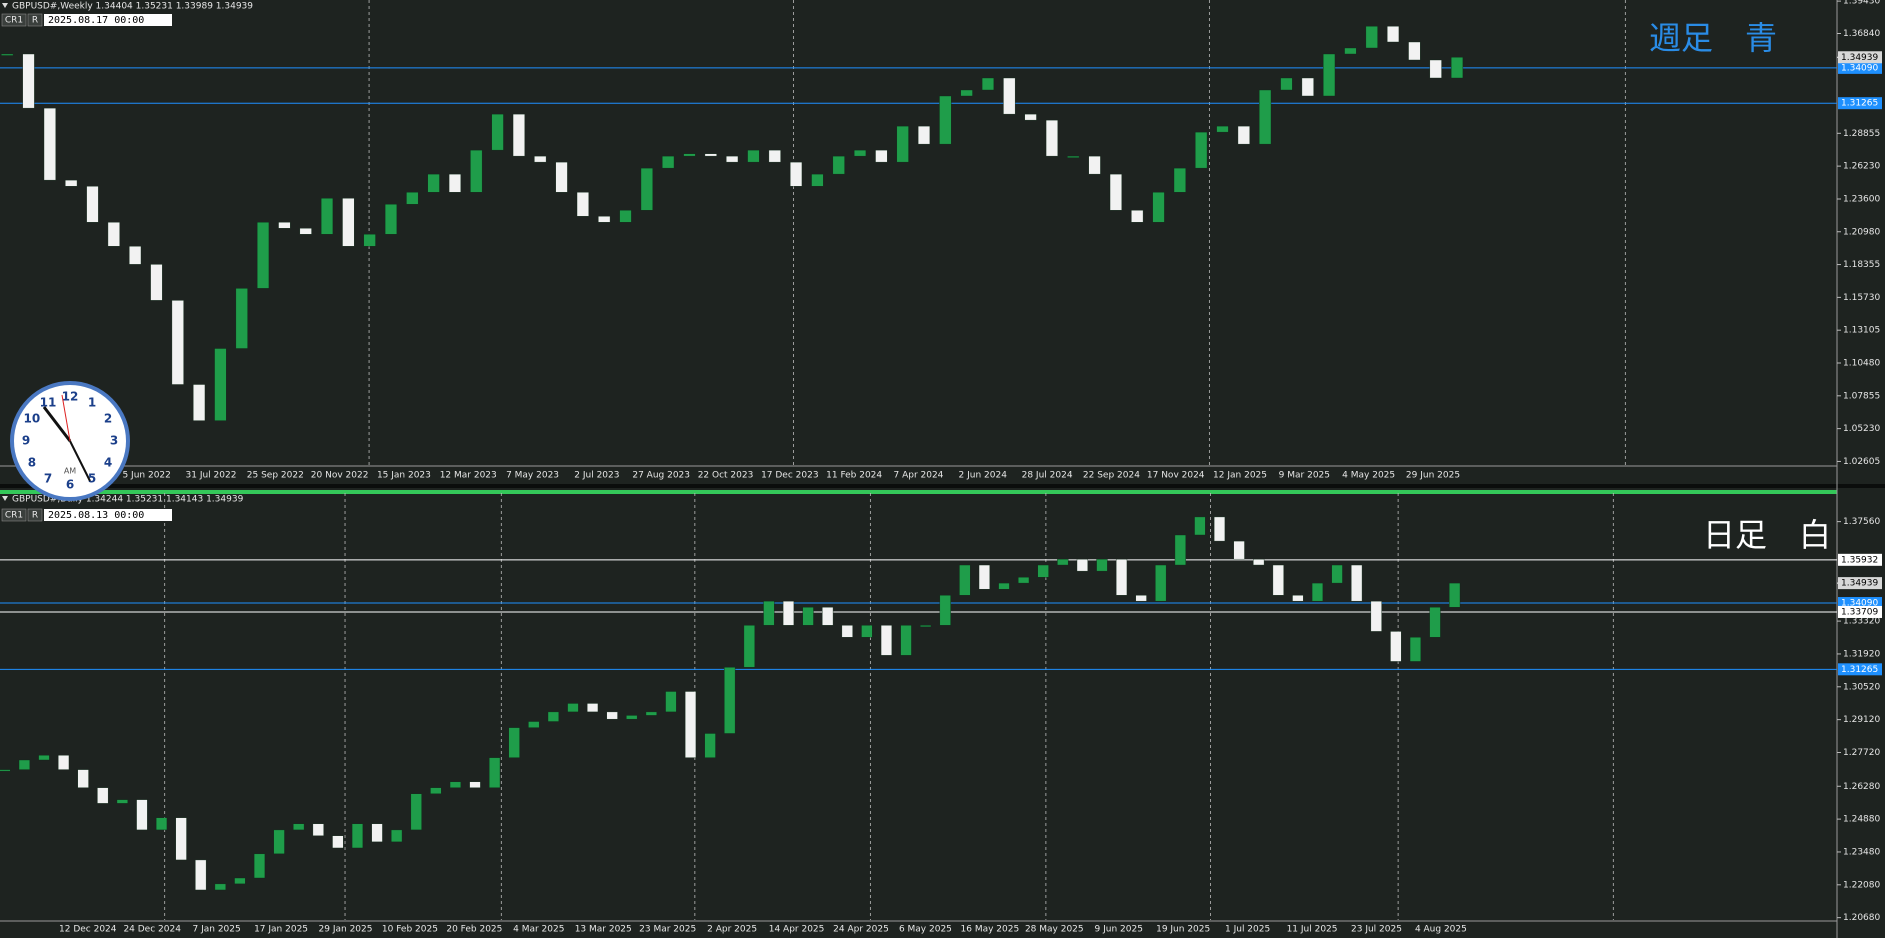  What do you see at coordinates (918, 492) in the screenshot?
I see `active-panel-bar` at bounding box center [918, 492].